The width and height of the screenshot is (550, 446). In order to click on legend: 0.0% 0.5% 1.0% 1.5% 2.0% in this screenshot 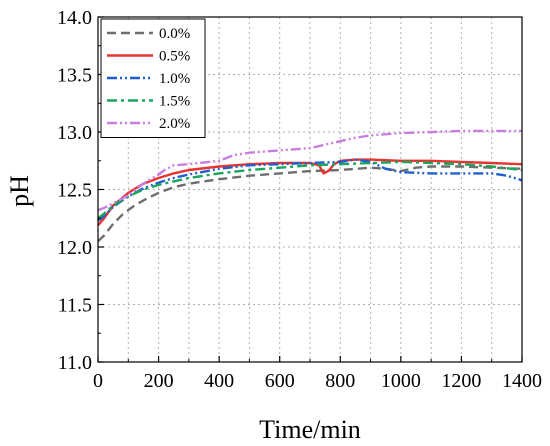, I will do `click(153, 78)`.